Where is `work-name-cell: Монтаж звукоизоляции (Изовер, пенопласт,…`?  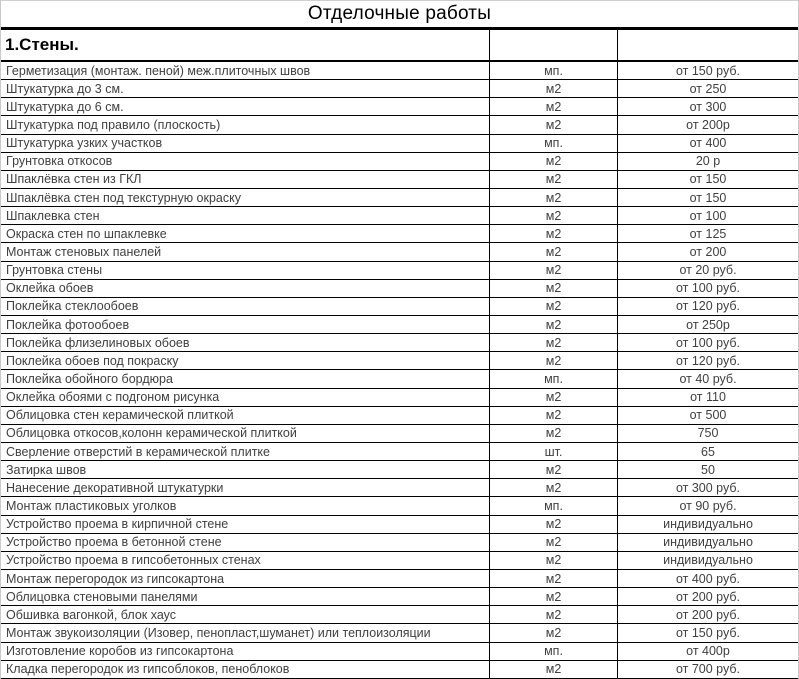
work-name-cell: Монтаж звукоизоляции (Изовер, пенопласт,… is located at coordinates (218, 632).